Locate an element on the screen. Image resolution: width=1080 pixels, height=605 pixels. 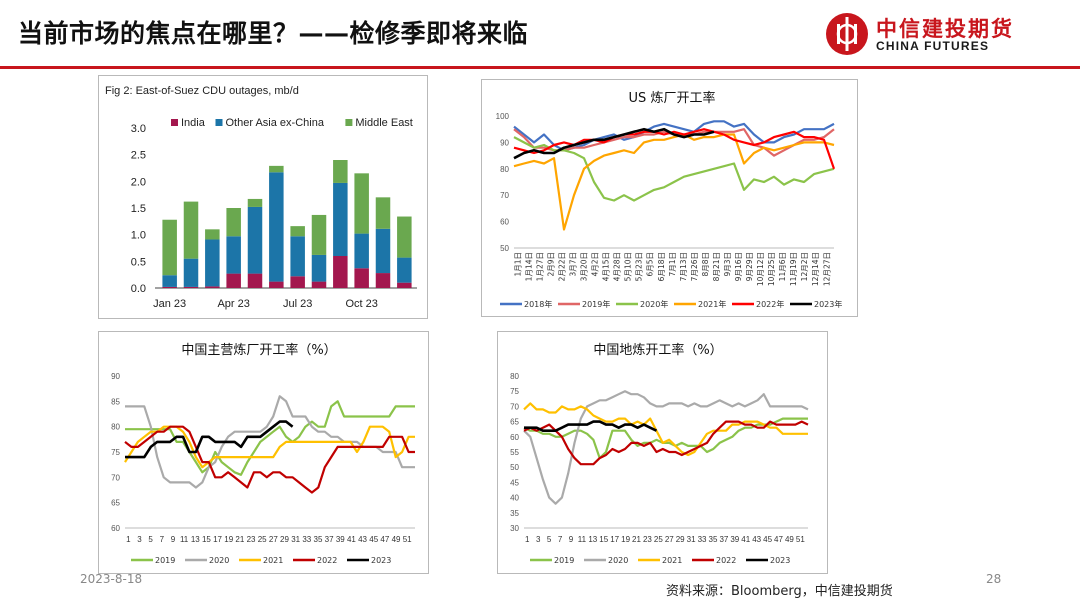
x-tick-label: Jul 23 is located at coordinates (297, 304).